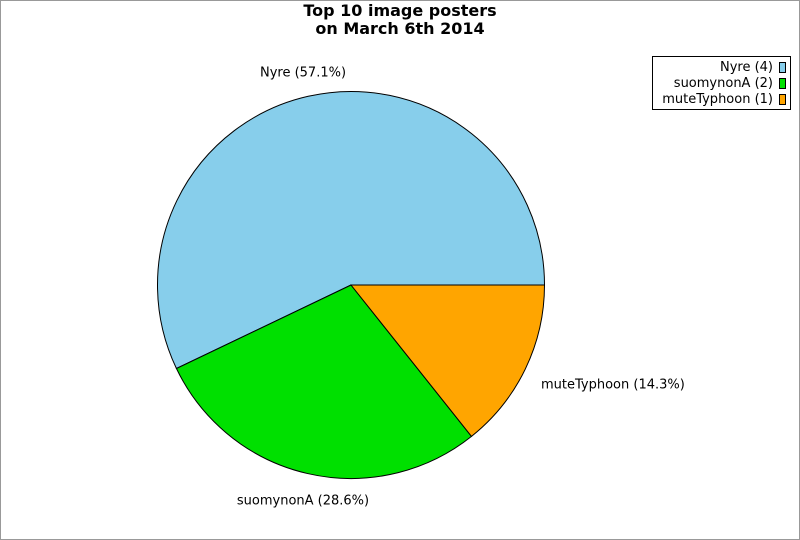 Image resolution: width=800 pixels, height=540 pixels. I want to click on legend: Nyre (4) suomynonA (2) muteTyphoon (1), so click(721, 83).